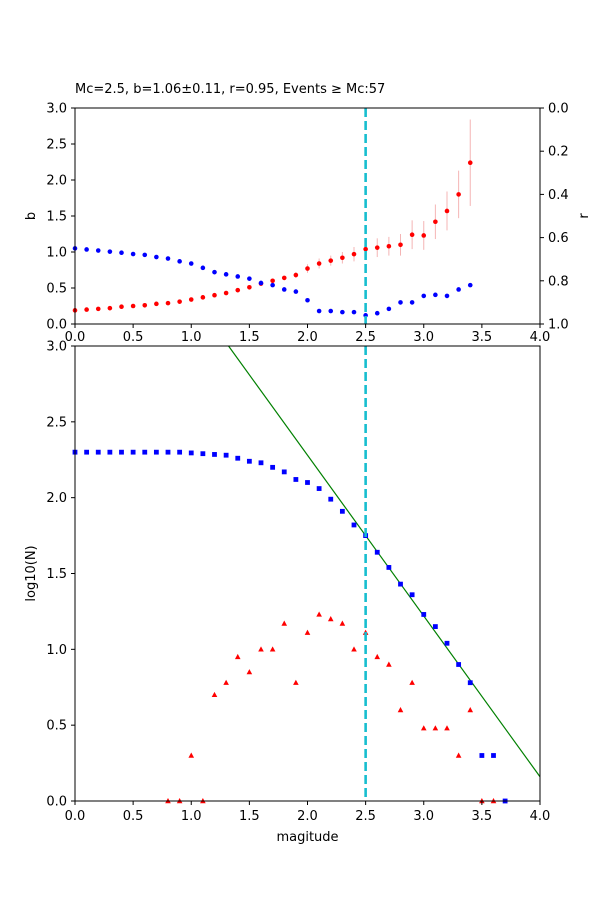  I want to click on top-x-tick-label: 4.0, so click(540, 337).